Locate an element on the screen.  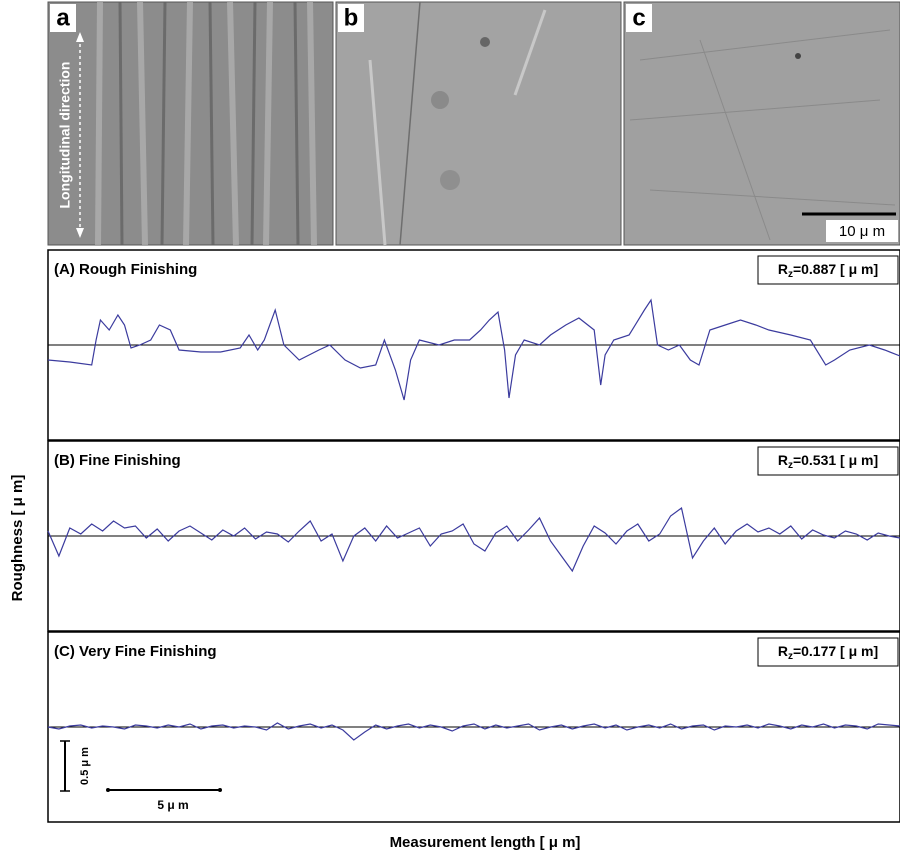
panel-title: (A) Rough Finishing is located at coordinates (125, 269).